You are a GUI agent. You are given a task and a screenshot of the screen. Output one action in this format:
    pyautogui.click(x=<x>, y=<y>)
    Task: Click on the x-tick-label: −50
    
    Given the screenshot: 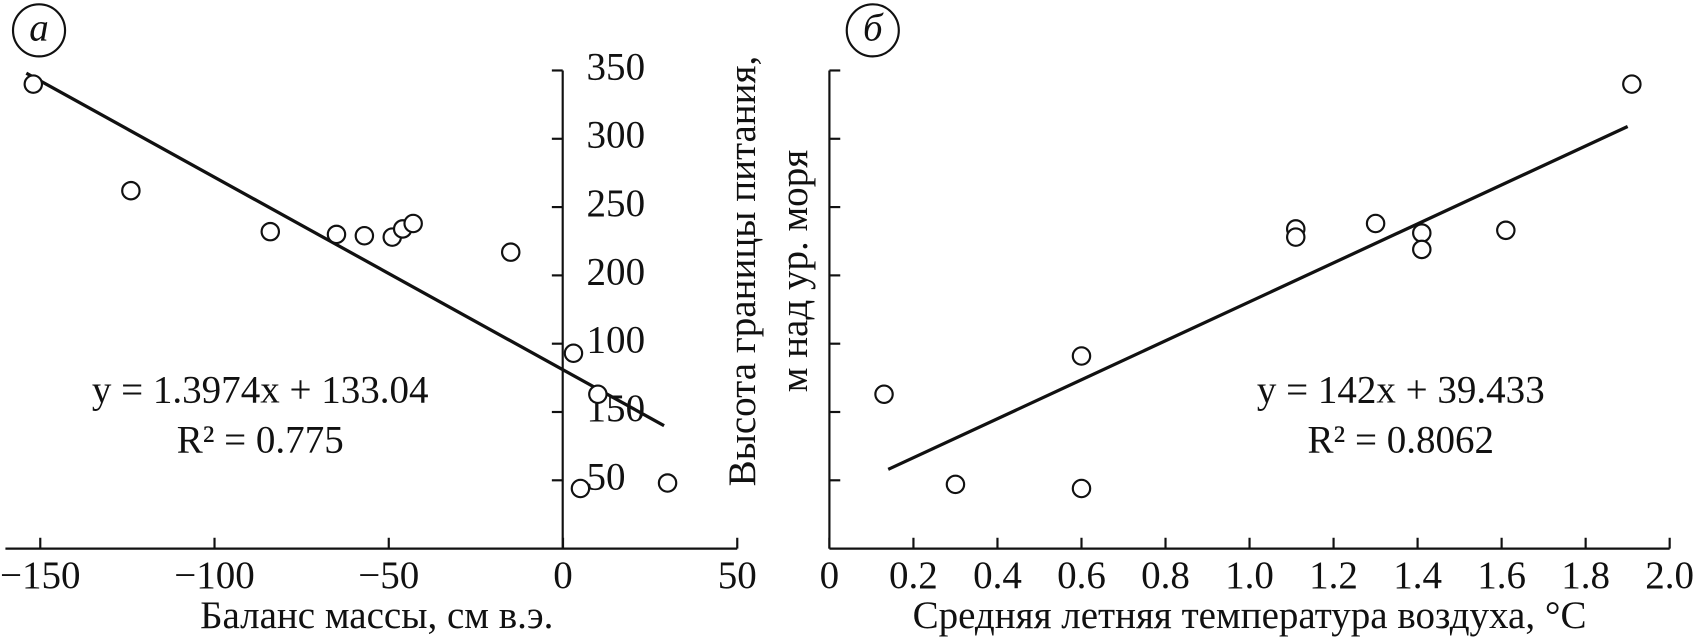 What is the action you would take?
    pyautogui.click(x=388, y=575)
    